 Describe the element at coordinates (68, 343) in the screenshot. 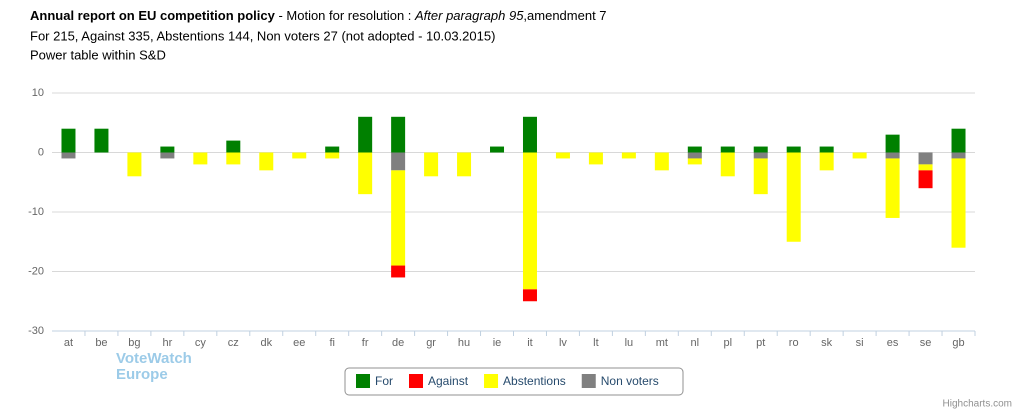

I see `x-tick-label: at` at that location.